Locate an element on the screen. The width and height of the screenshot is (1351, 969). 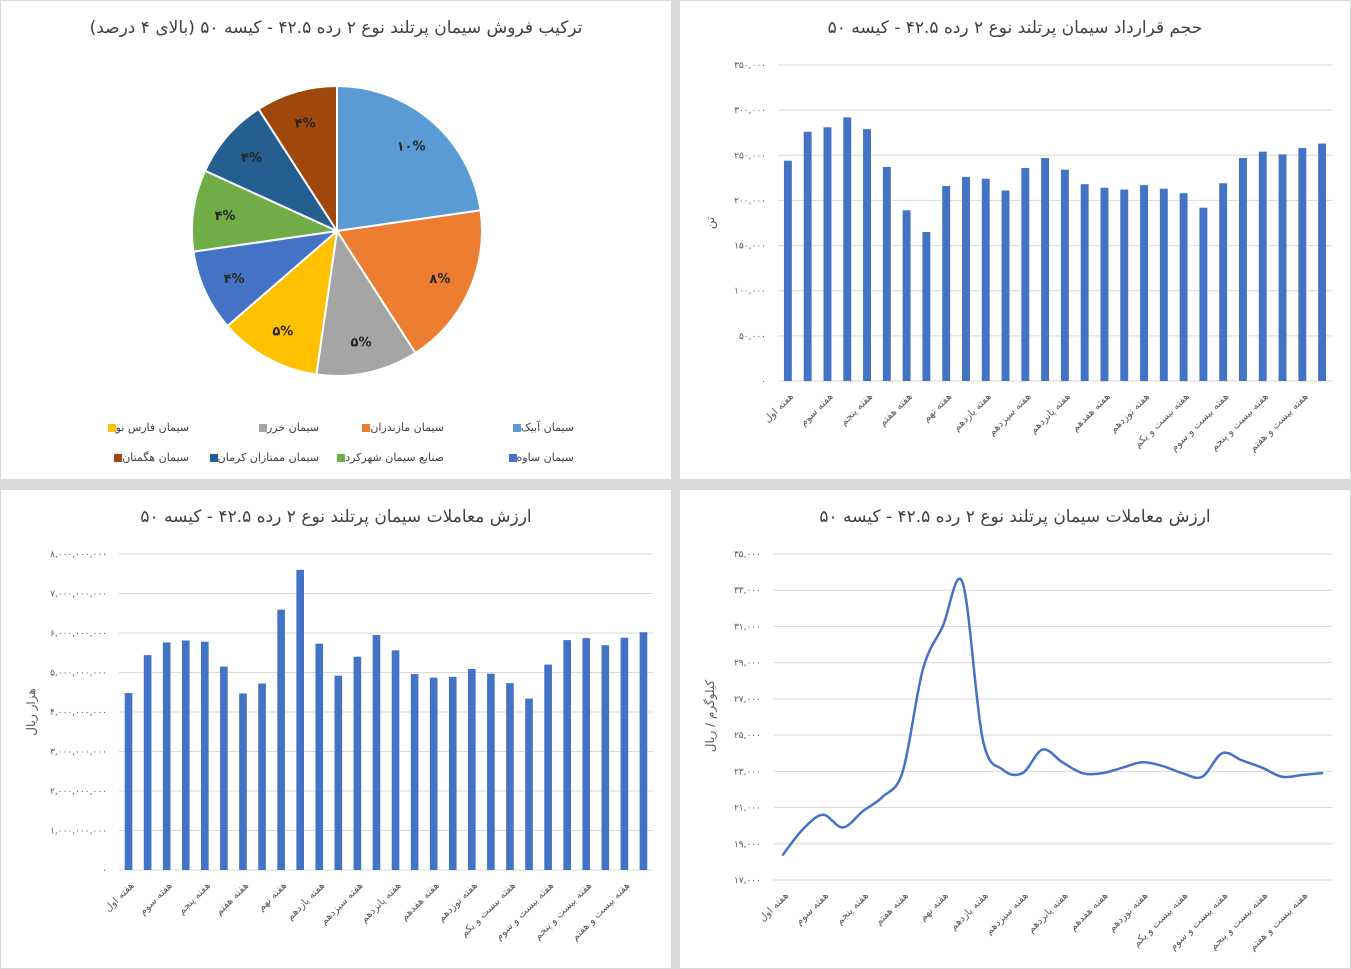
y-tick-label: ۱۹,۰۰۰ is located at coordinates (747, 845).